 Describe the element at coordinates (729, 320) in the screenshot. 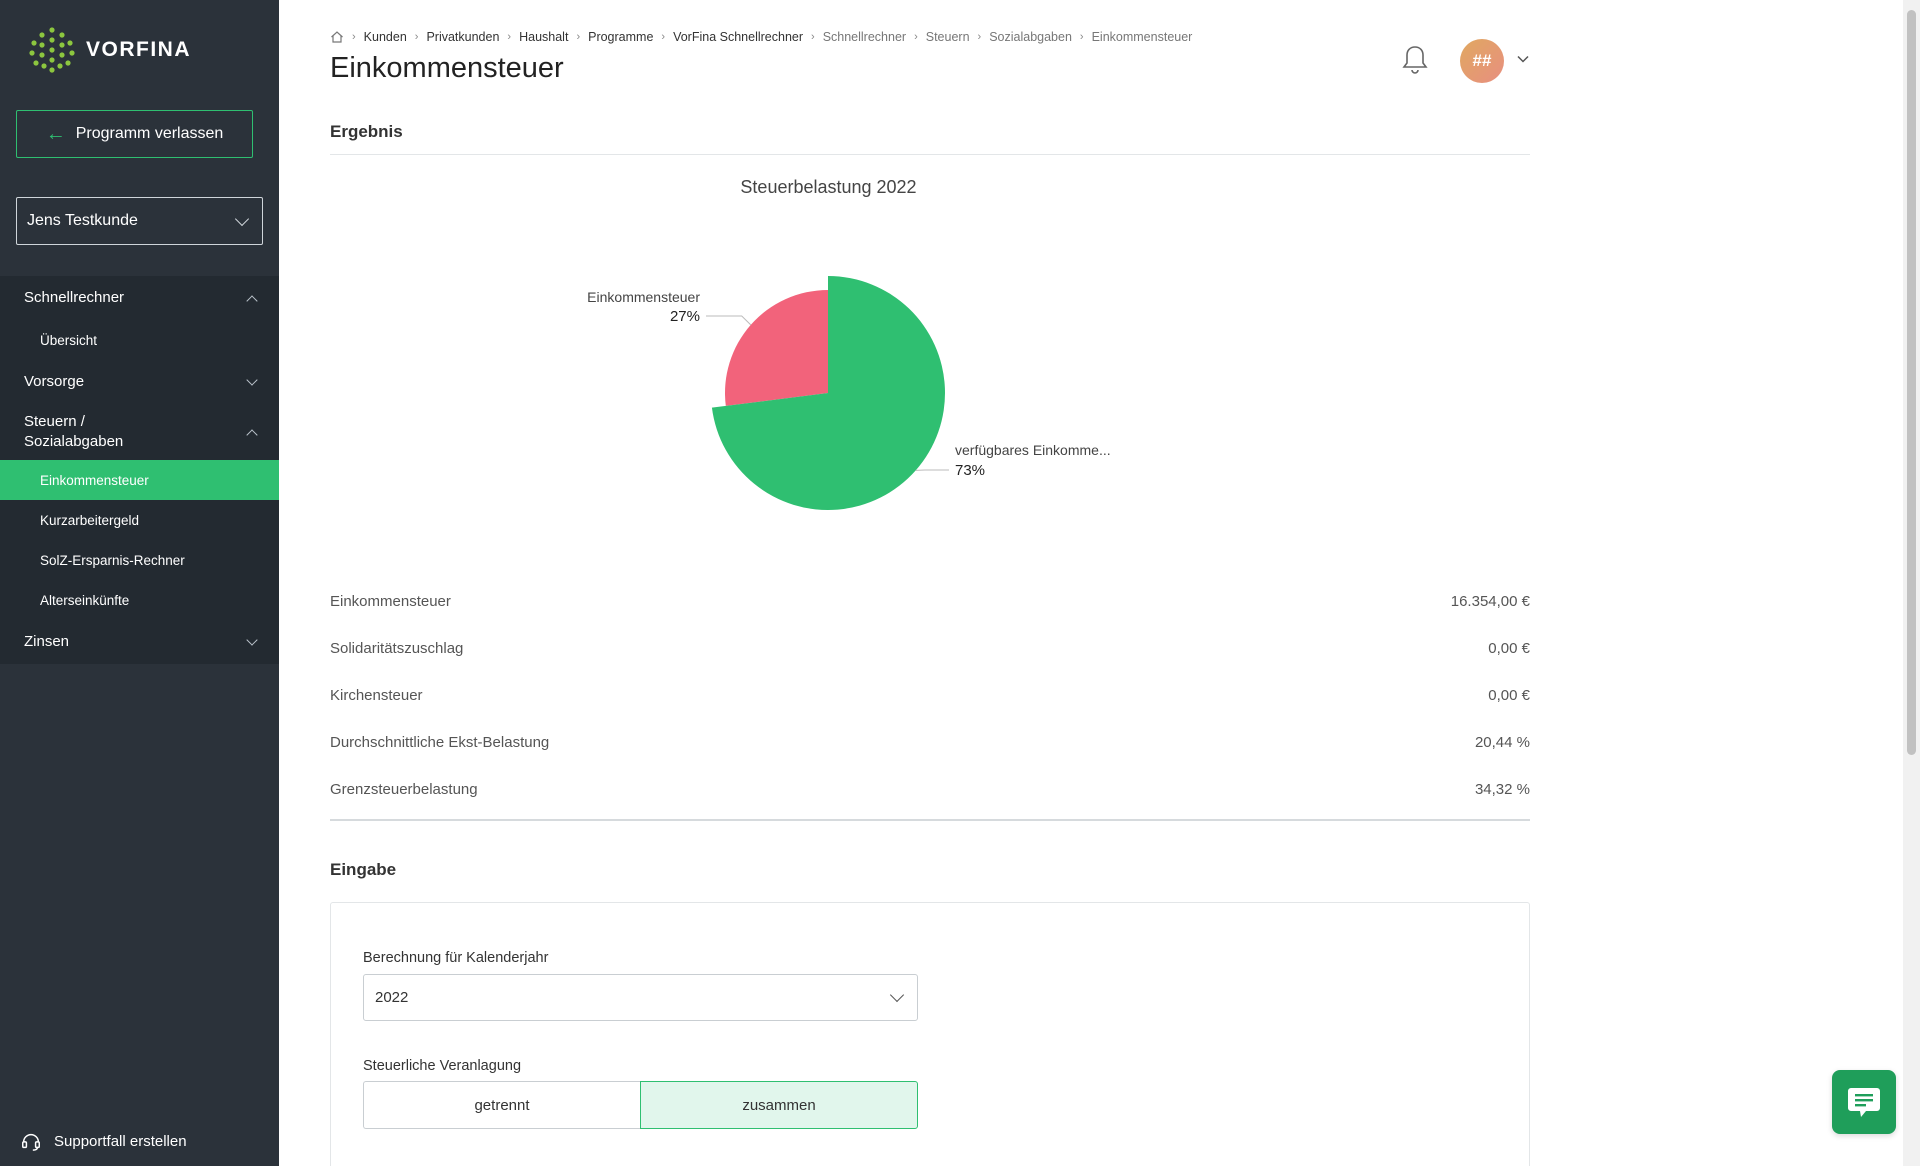

I see `pie-leader-line` at that location.